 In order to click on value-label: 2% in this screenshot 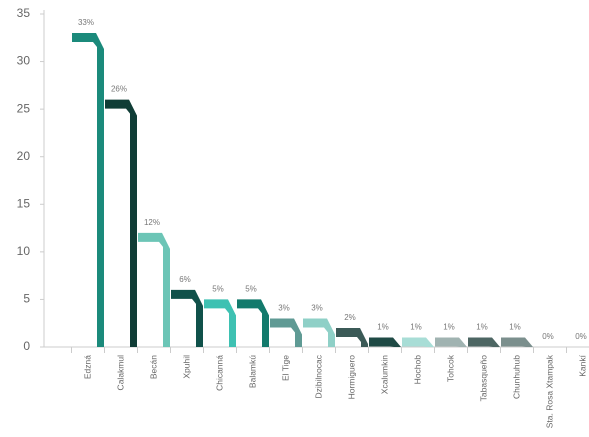, I will do `click(350, 317)`.